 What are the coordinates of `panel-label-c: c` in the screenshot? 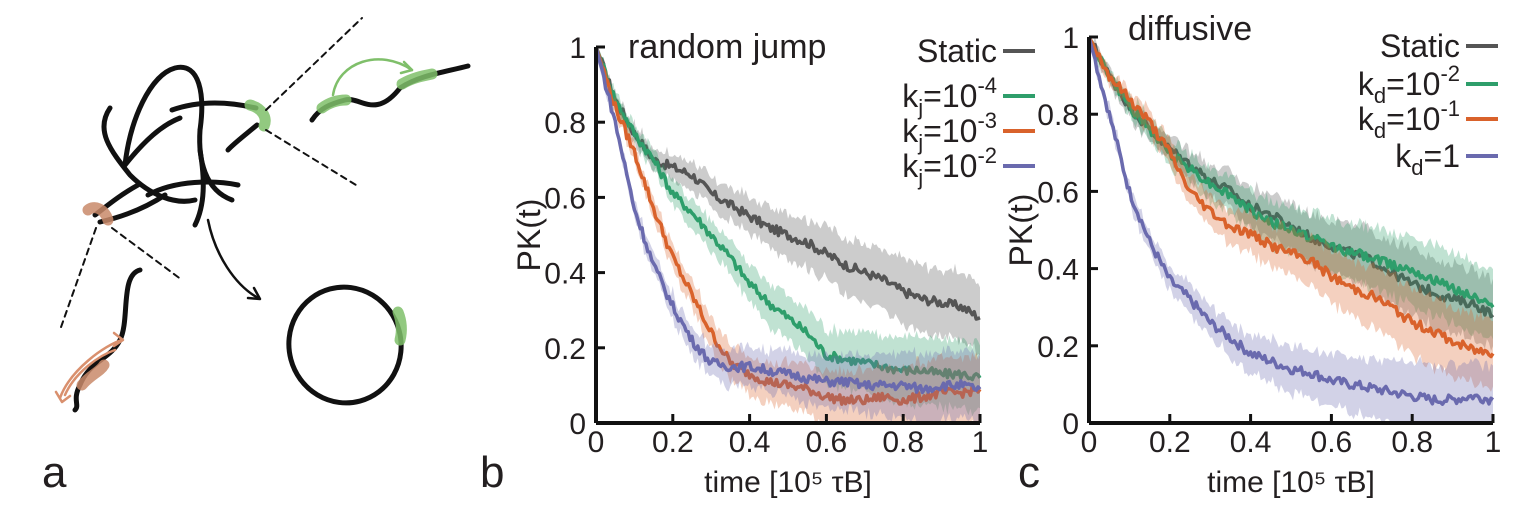 It's located at (1029, 472).